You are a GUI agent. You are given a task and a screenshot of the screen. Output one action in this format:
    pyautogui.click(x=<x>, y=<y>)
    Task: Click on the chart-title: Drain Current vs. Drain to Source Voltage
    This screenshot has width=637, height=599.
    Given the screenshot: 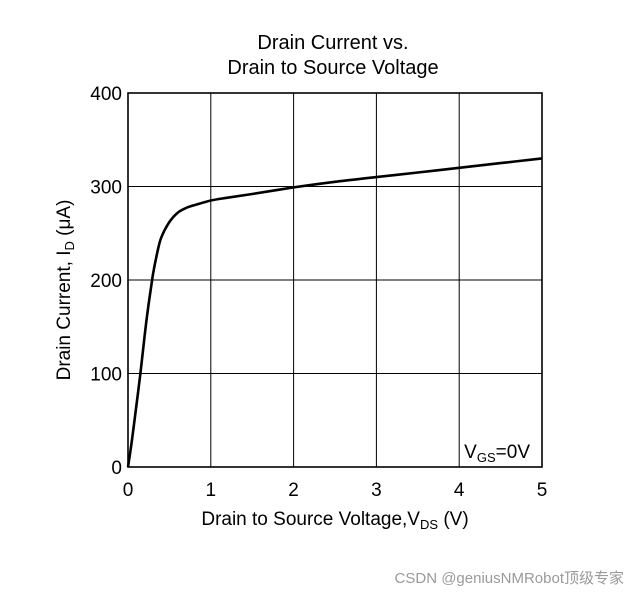 What is the action you would take?
    pyautogui.click(x=332, y=55)
    